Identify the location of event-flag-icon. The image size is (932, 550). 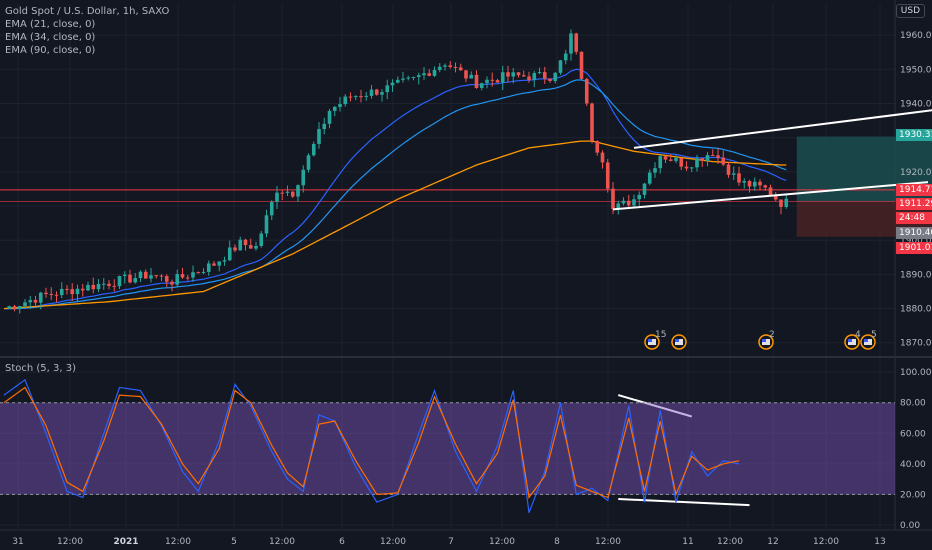
(679, 342).